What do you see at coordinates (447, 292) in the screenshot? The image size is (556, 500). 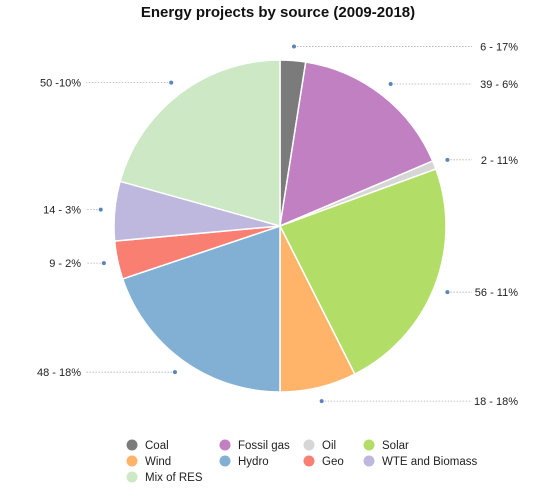 I see `anchor-dot-solar` at bounding box center [447, 292].